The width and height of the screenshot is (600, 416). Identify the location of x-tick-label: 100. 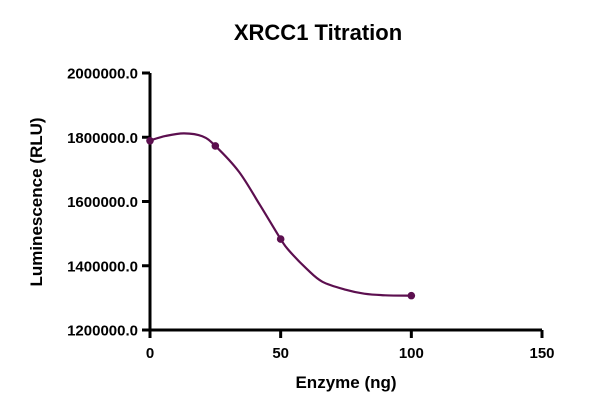
(411, 353).